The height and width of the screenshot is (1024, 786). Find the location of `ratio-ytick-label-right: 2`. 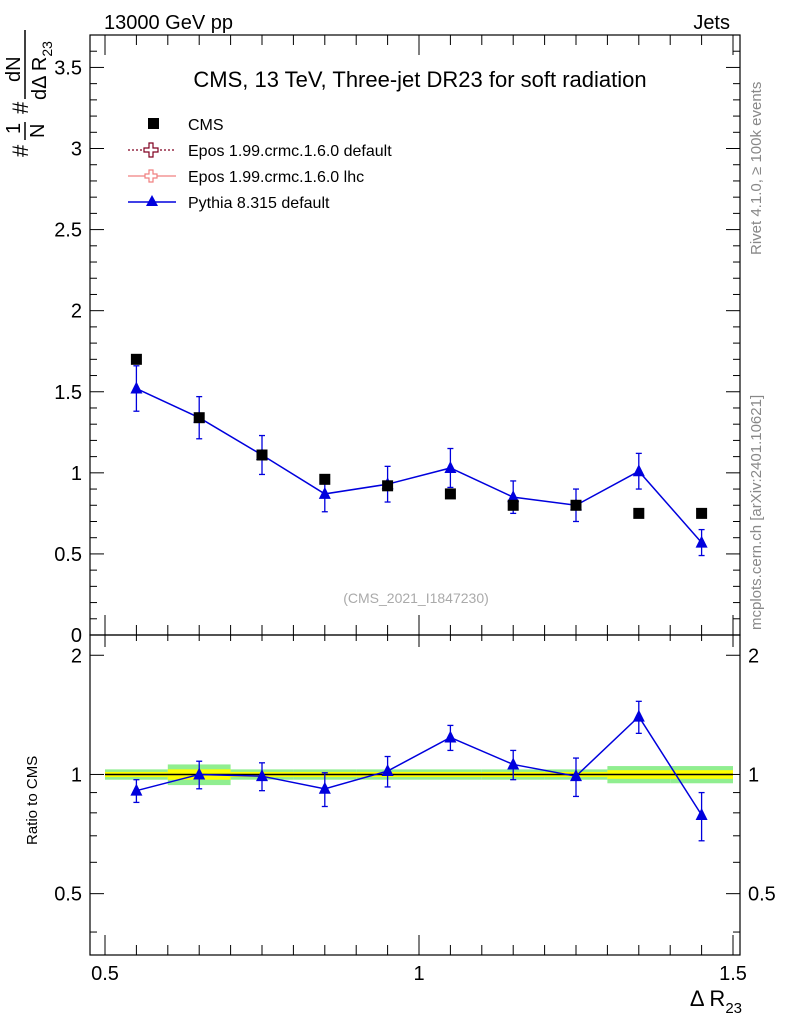

ratio-ytick-label-right: 2 is located at coordinates (753, 656).